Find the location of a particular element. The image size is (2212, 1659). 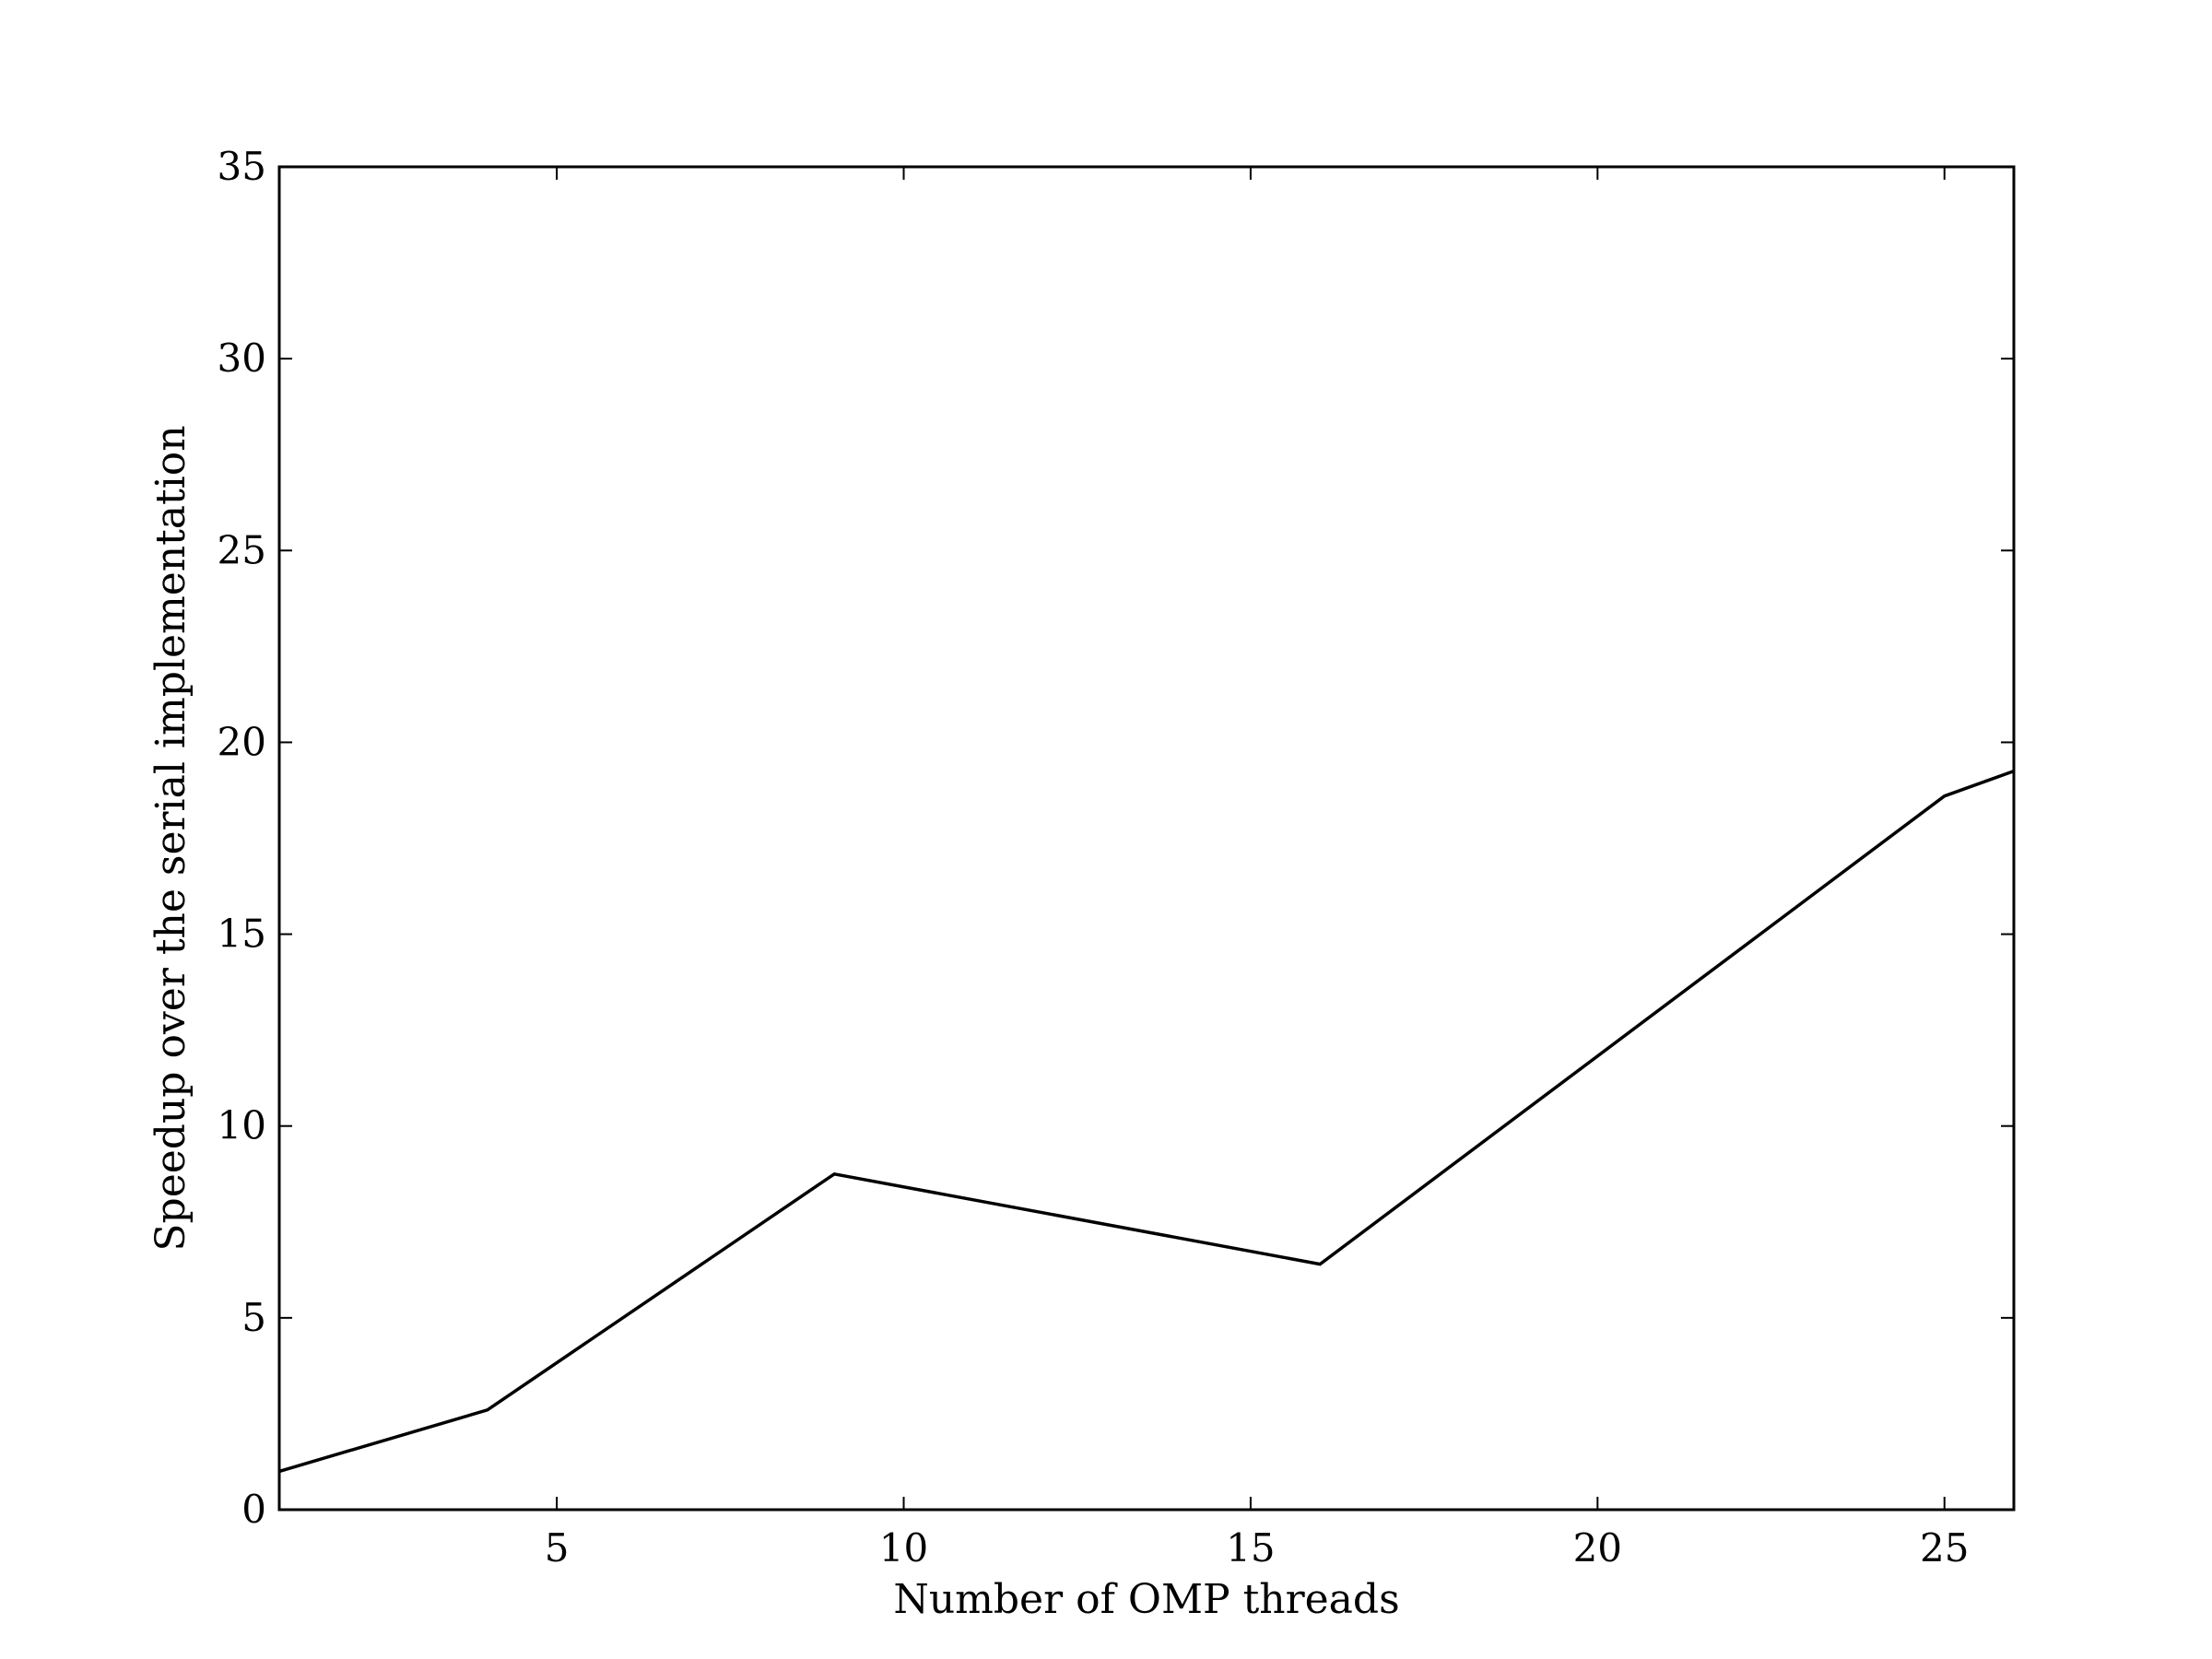

y-tick-label: 30 is located at coordinates (242, 358).